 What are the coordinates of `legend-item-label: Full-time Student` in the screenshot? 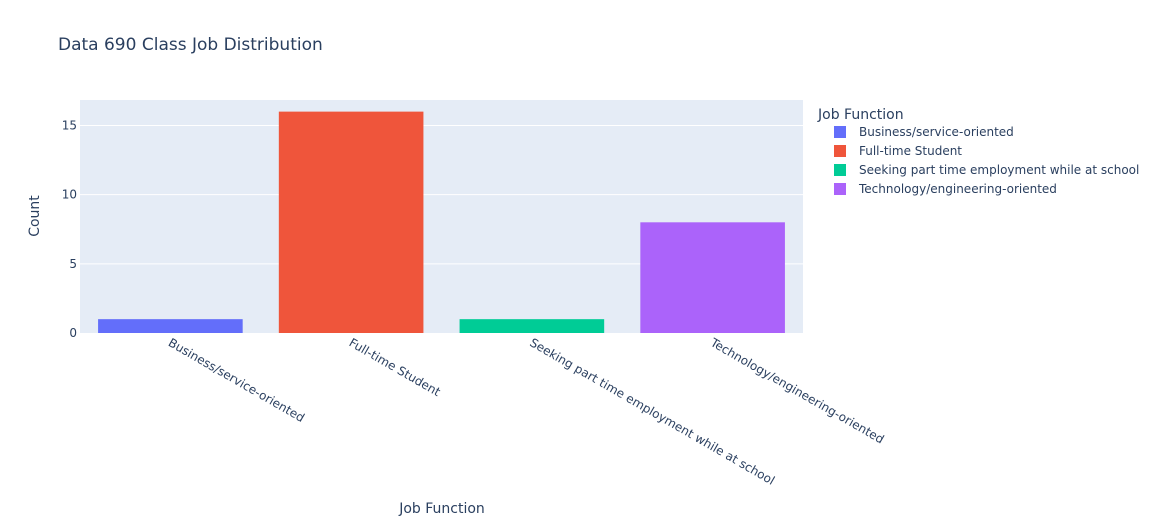 It's located at (910, 151).